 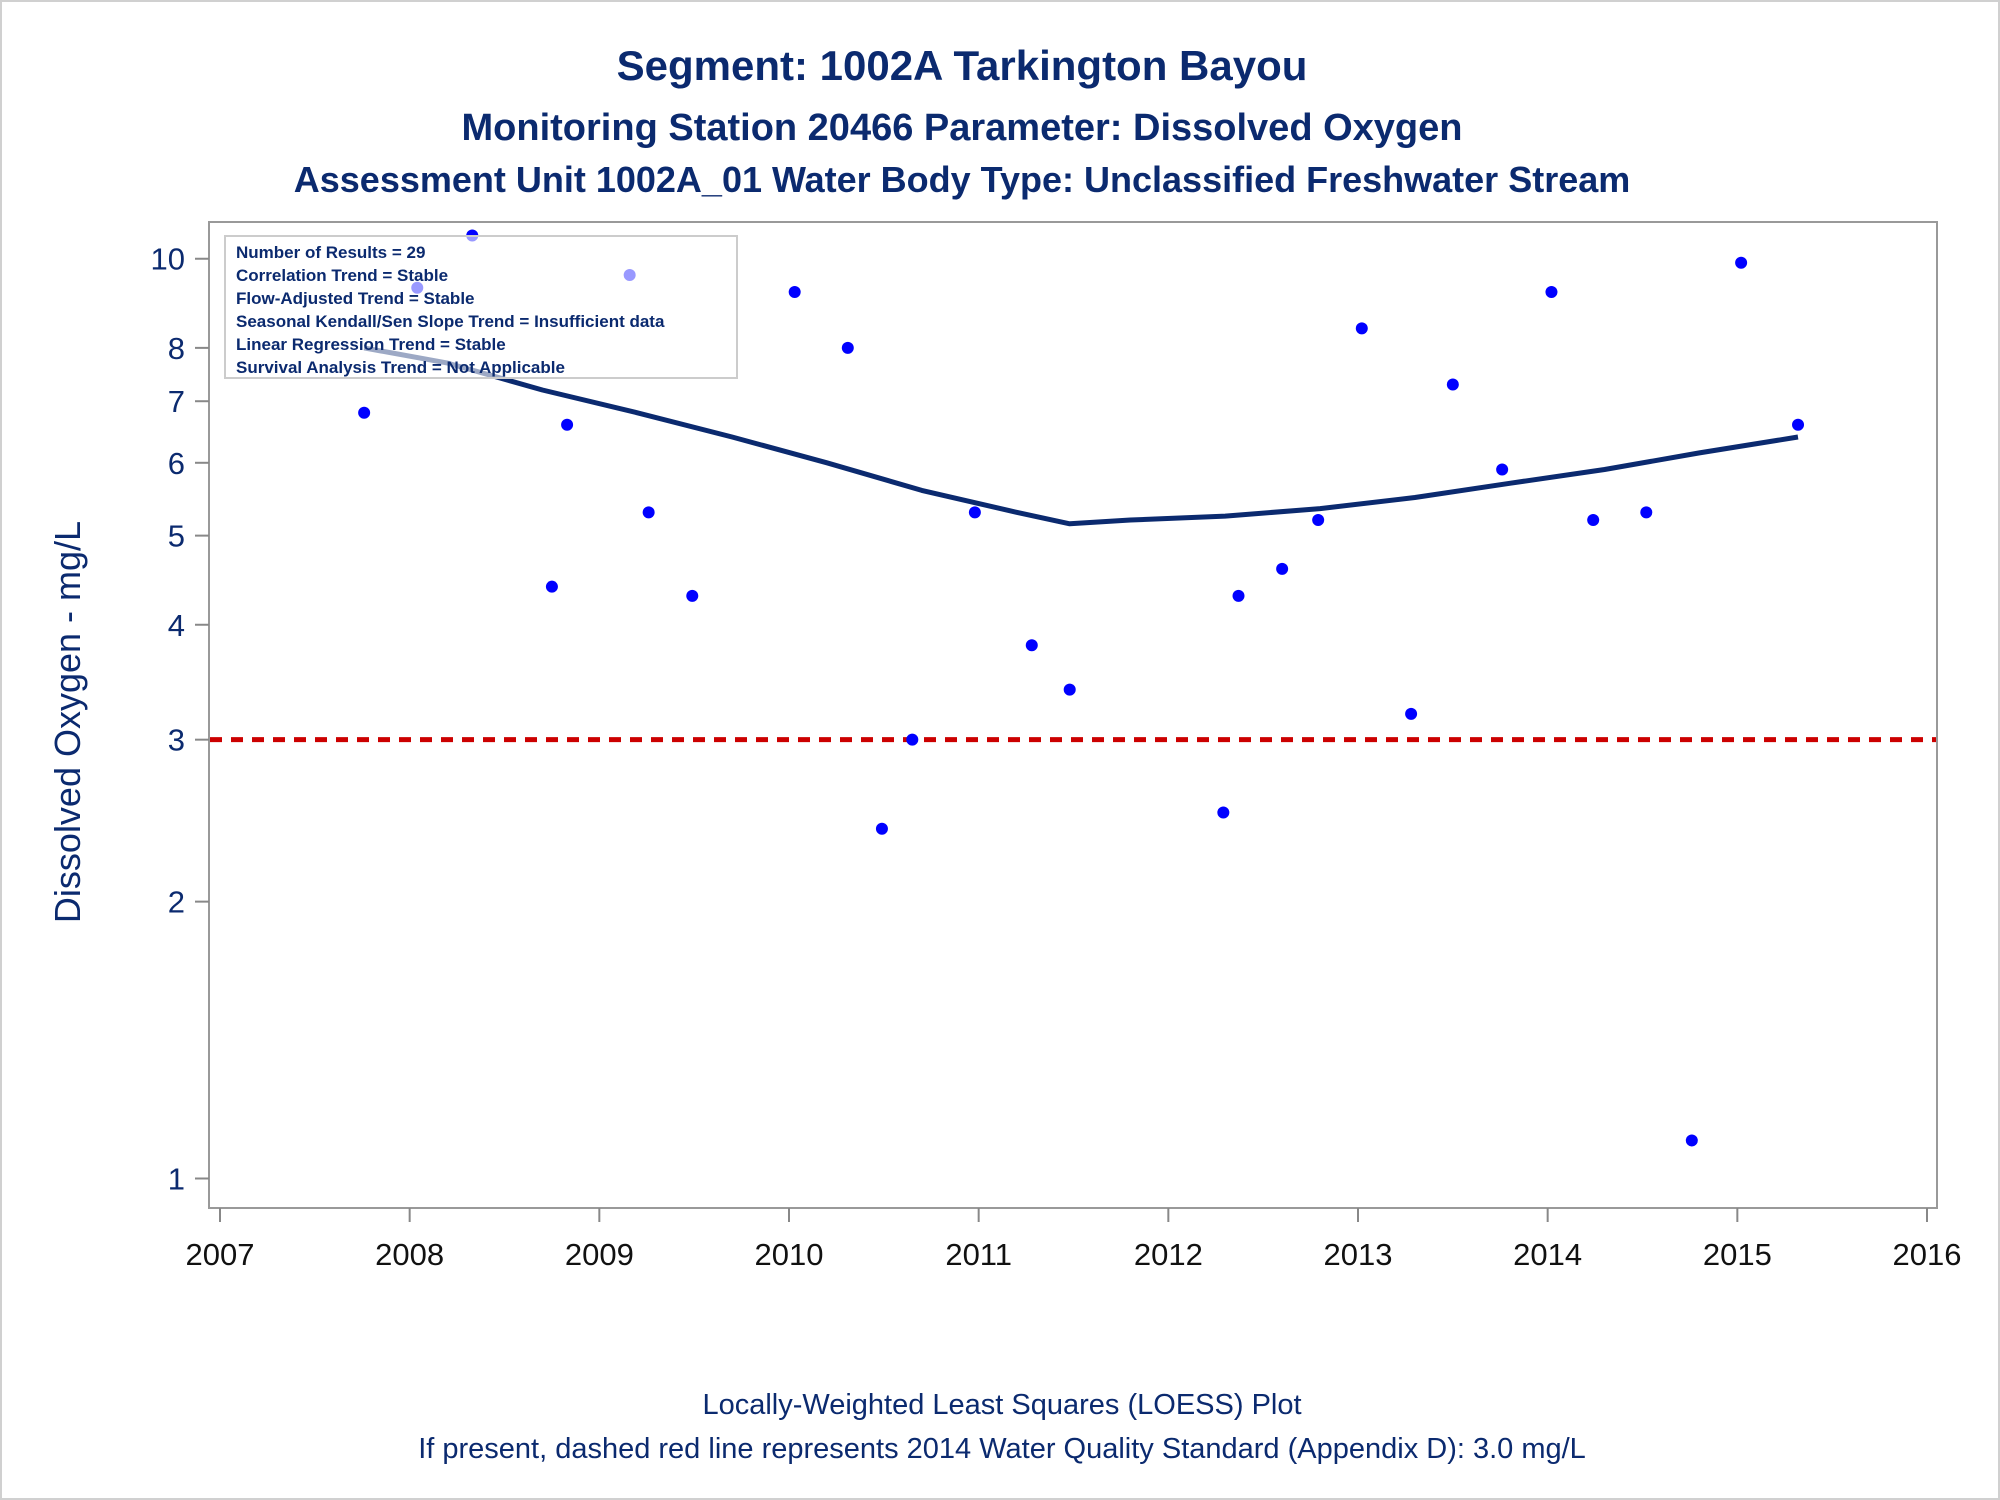 What do you see at coordinates (176, 1179) in the screenshot?
I see `y-tick-label: 1` at bounding box center [176, 1179].